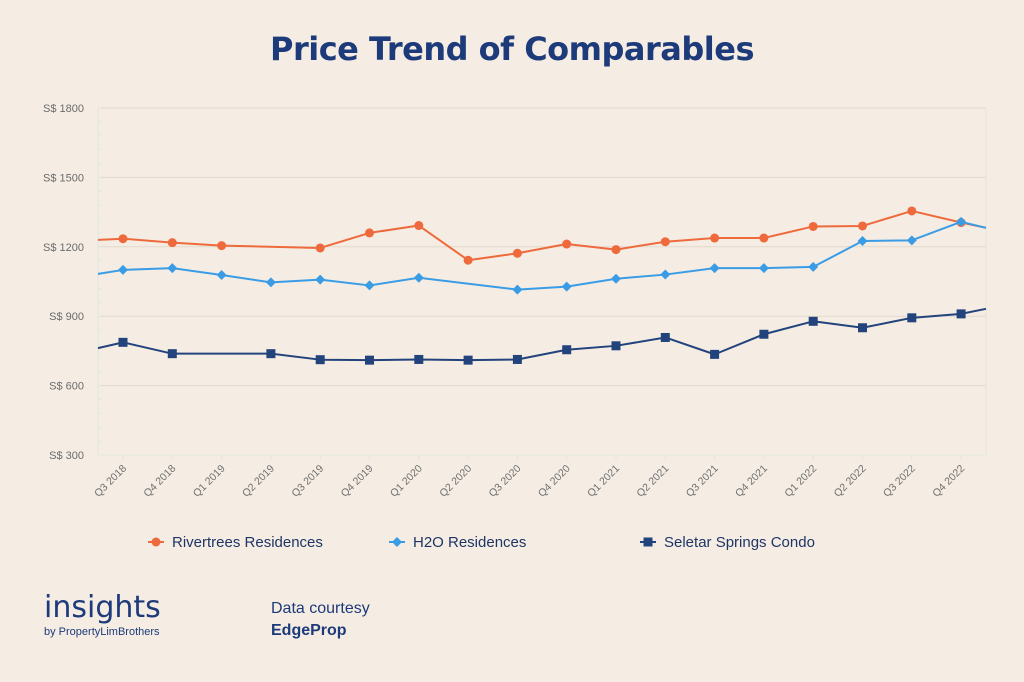 The height and width of the screenshot is (682, 1024). What do you see at coordinates (102, 607) in the screenshot?
I see `brand-name: insights` at bounding box center [102, 607].